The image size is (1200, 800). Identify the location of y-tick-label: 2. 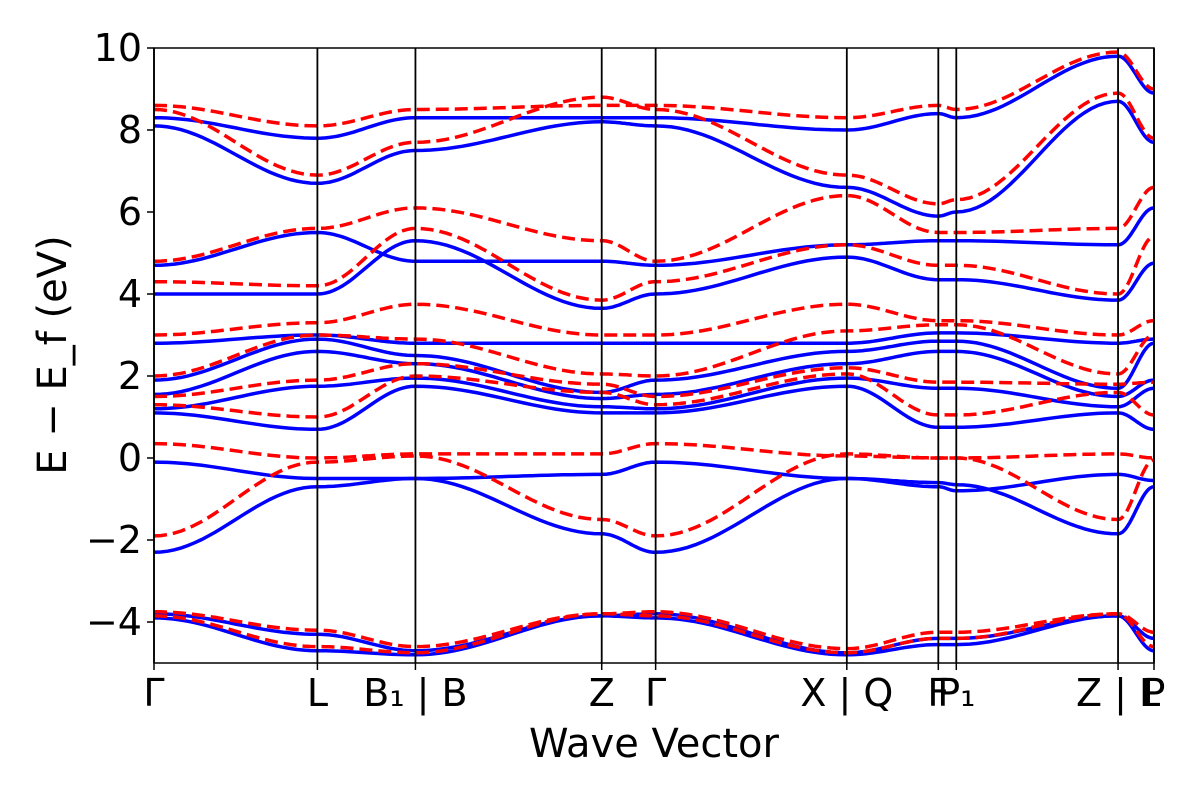
(130, 376).